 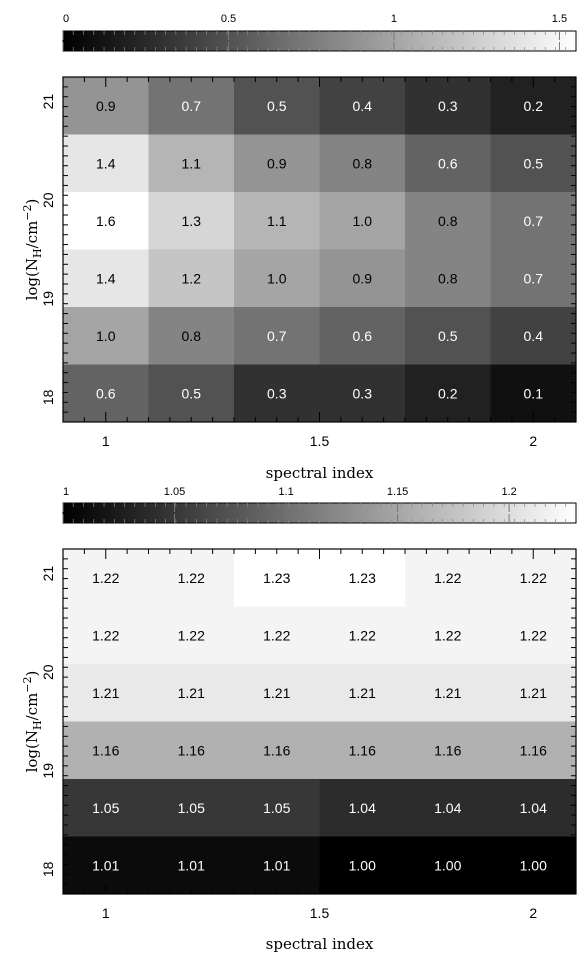 I want to click on y-tick-label: 21, so click(x=48, y=574).